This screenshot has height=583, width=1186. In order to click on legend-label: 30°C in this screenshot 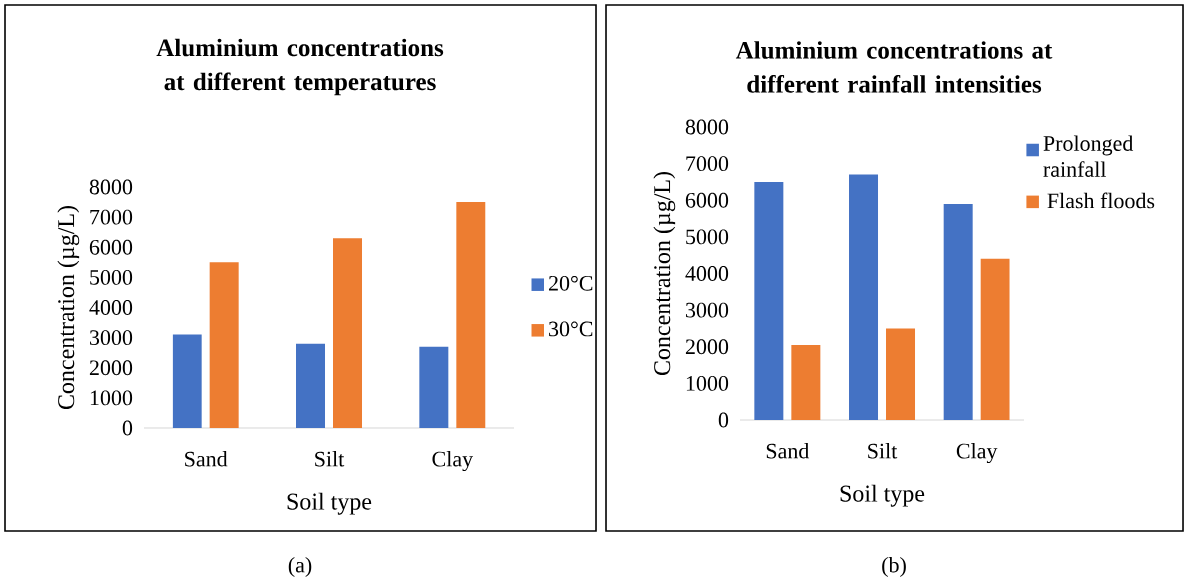, I will do `click(571, 329)`.